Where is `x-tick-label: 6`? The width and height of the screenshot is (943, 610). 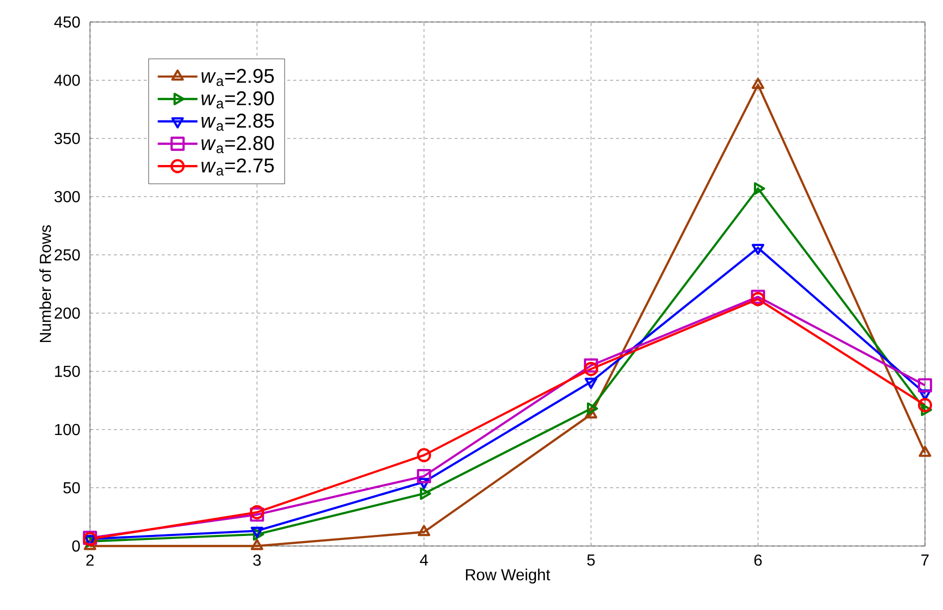
x-tick-label: 6 is located at coordinates (758, 560).